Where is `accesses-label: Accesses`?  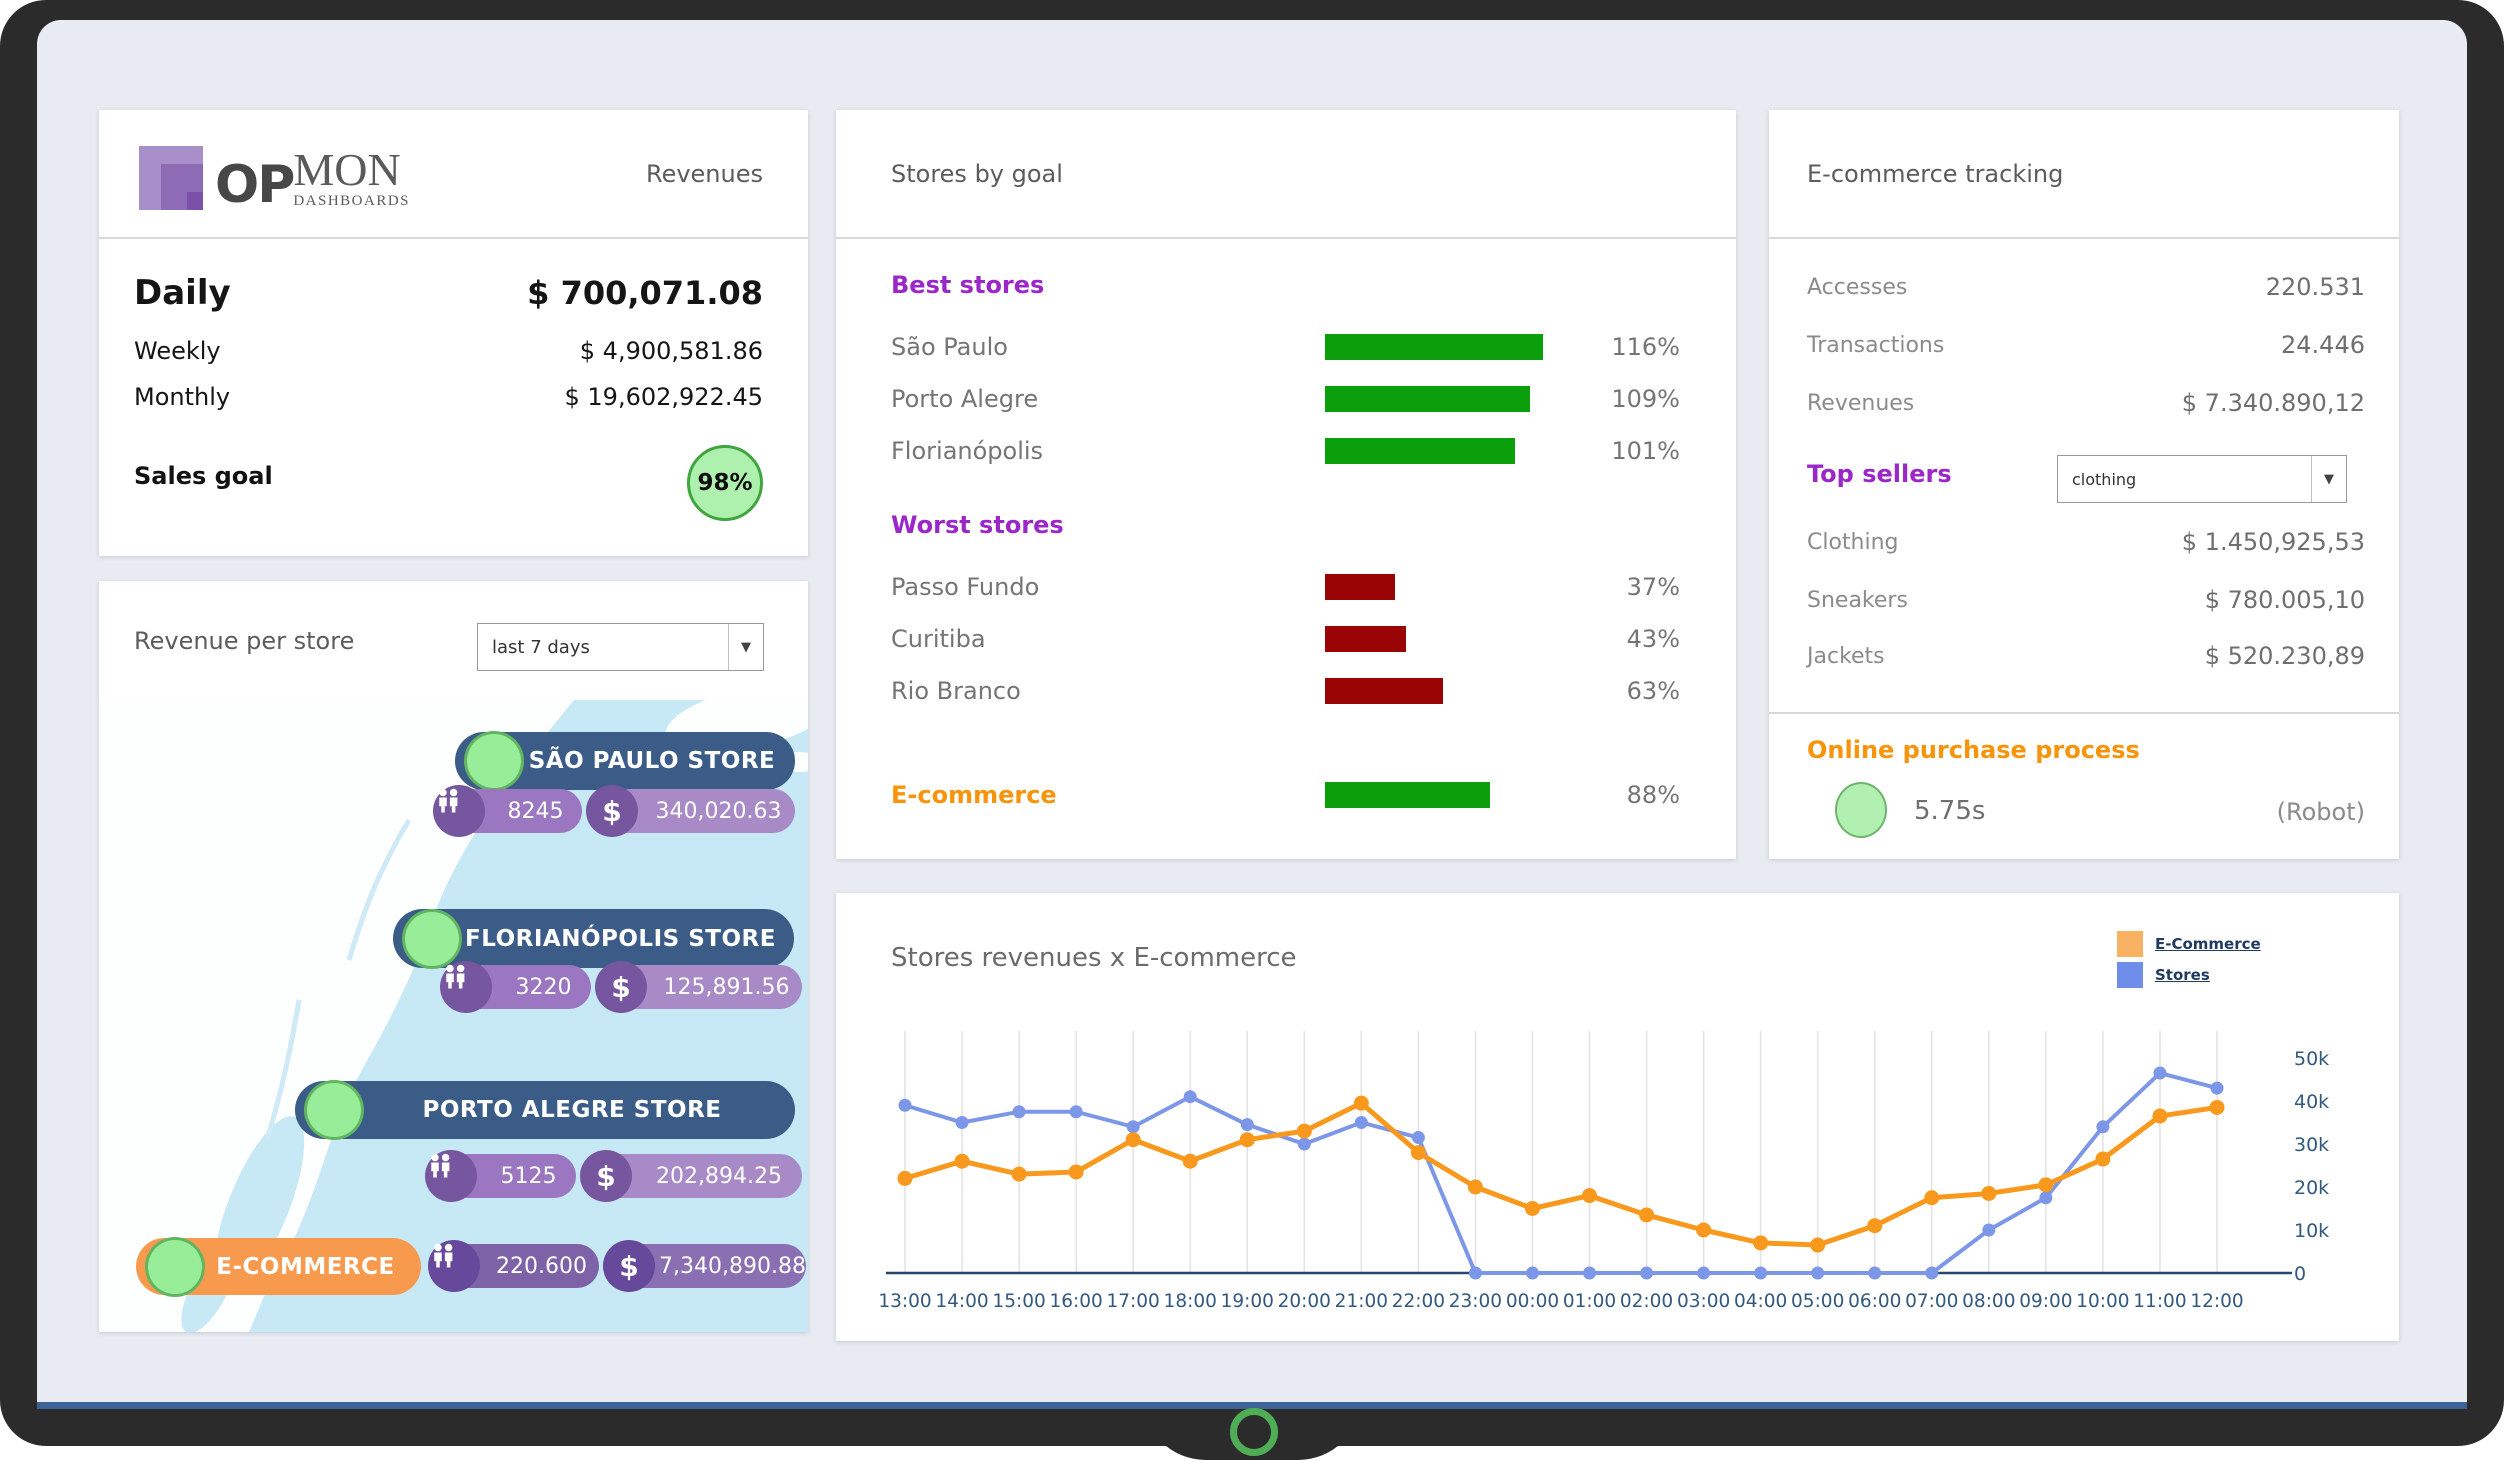
accesses-label: Accesses is located at coordinates (1857, 287).